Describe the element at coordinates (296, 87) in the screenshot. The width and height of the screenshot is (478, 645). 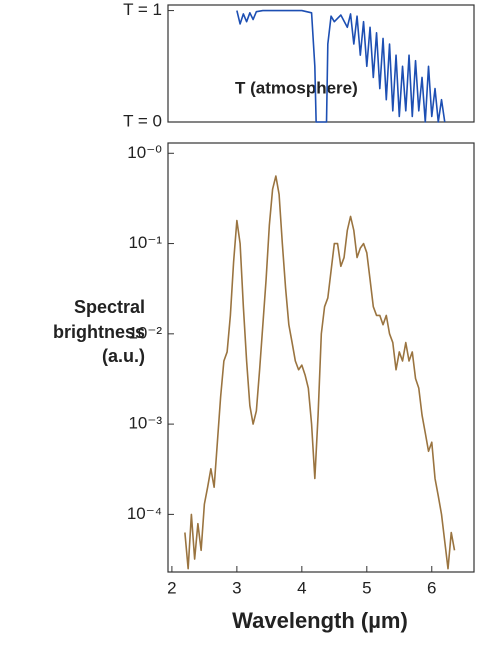
I see `annotation: T (atmosphere)` at that location.